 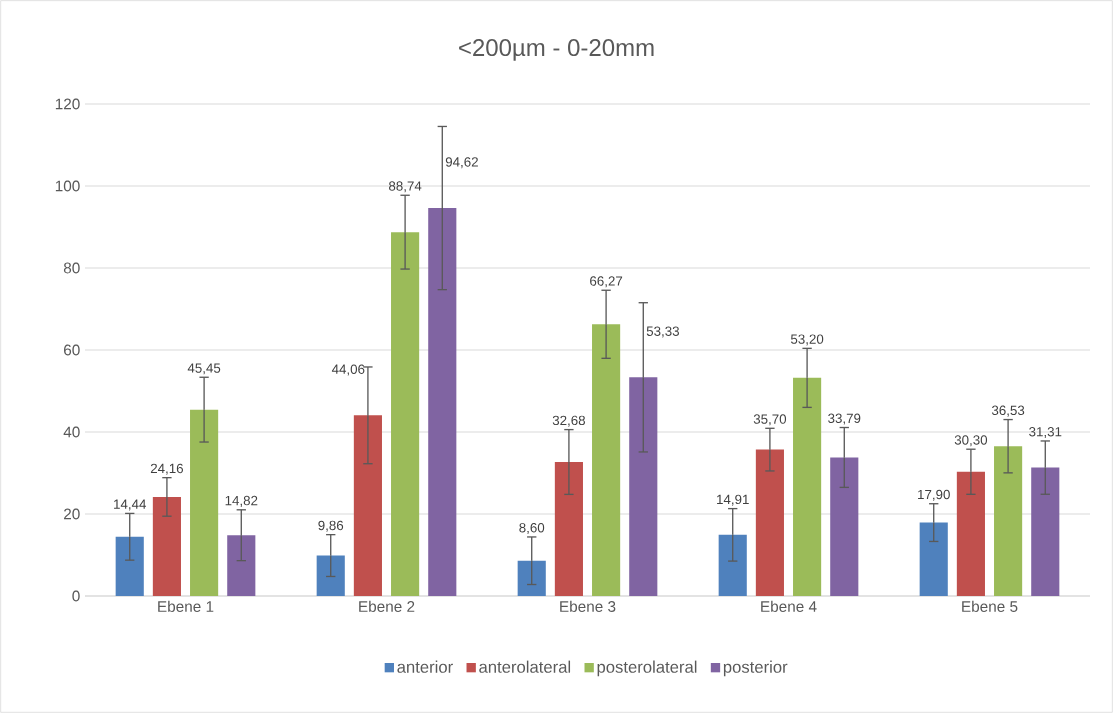 I want to click on x-tick-label: Ebene 5, so click(x=990, y=606).